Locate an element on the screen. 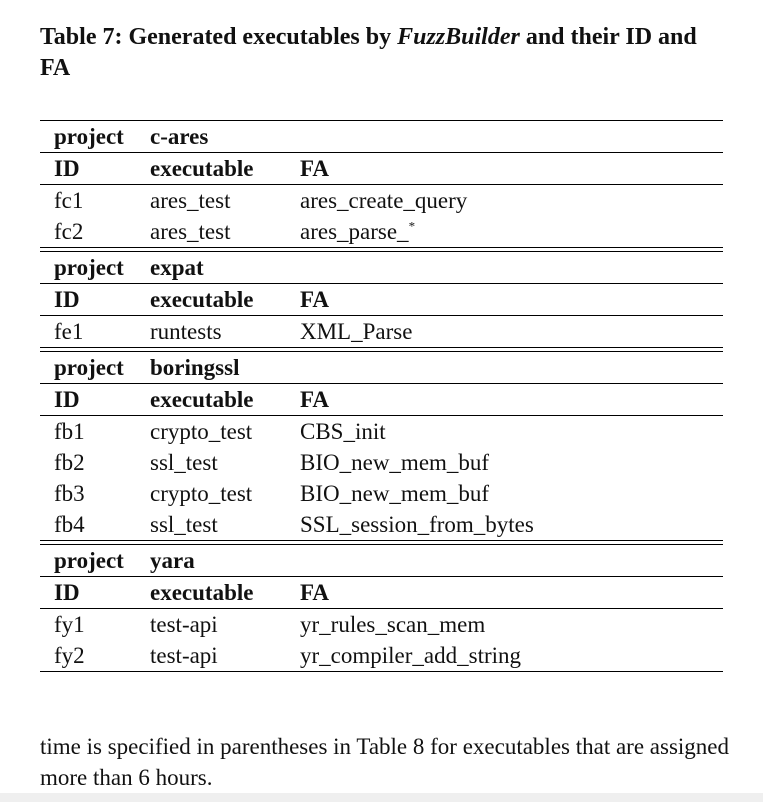 The image size is (763, 802). project-name: yara is located at coordinates (225, 561).